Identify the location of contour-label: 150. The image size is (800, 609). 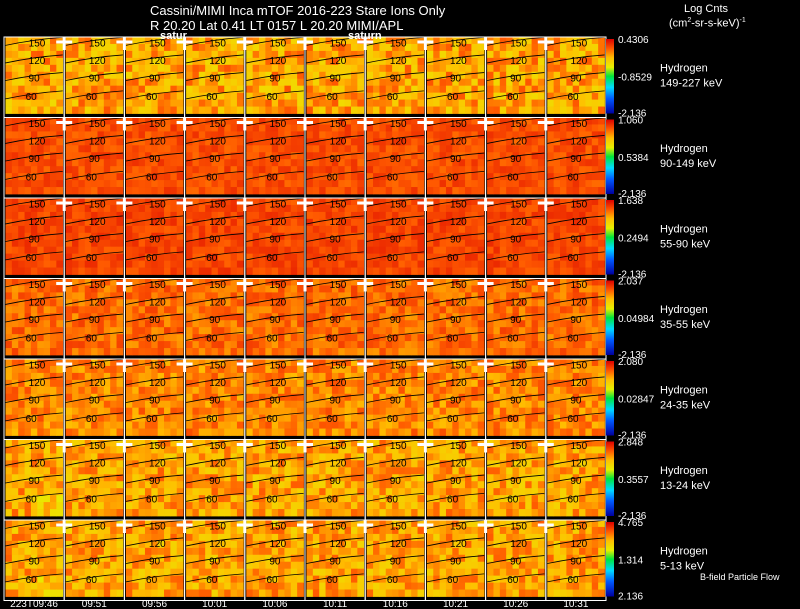
(37, 124).